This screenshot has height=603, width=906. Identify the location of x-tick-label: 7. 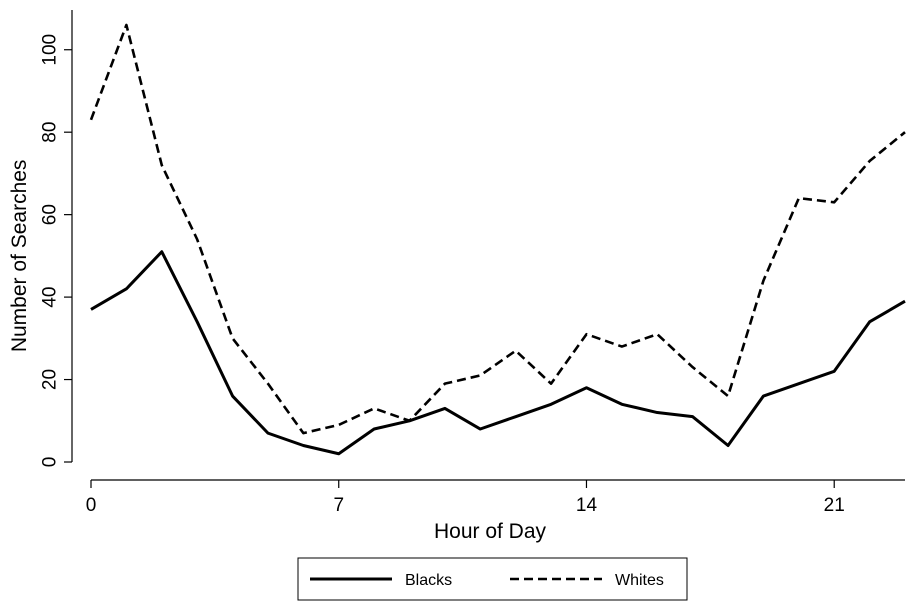
(338, 505).